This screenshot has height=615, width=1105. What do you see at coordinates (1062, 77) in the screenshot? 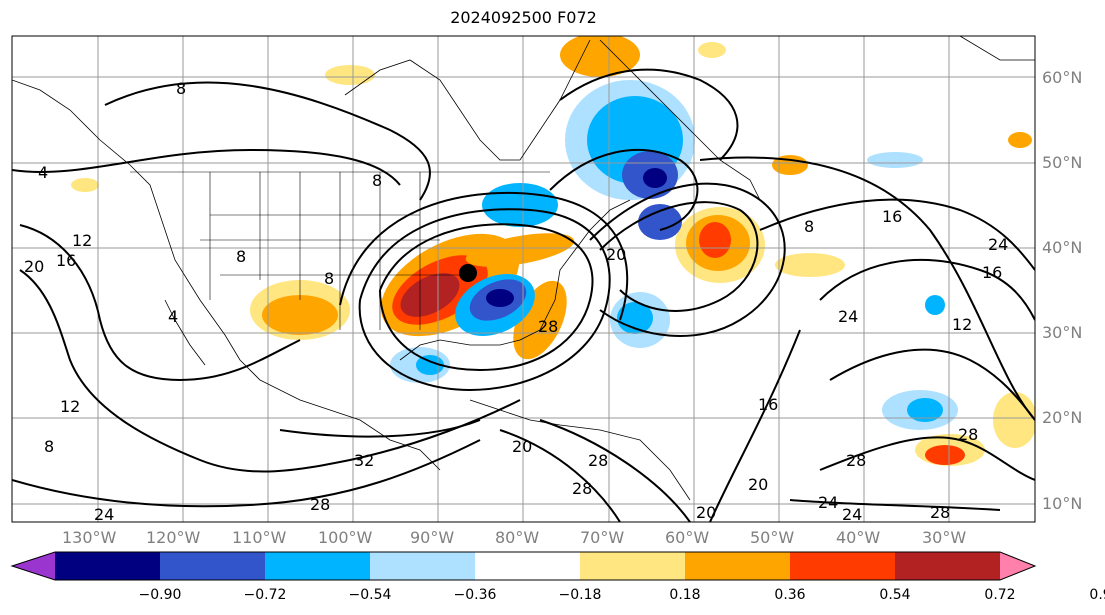
I see `lat-label: 60°N` at bounding box center [1062, 77].